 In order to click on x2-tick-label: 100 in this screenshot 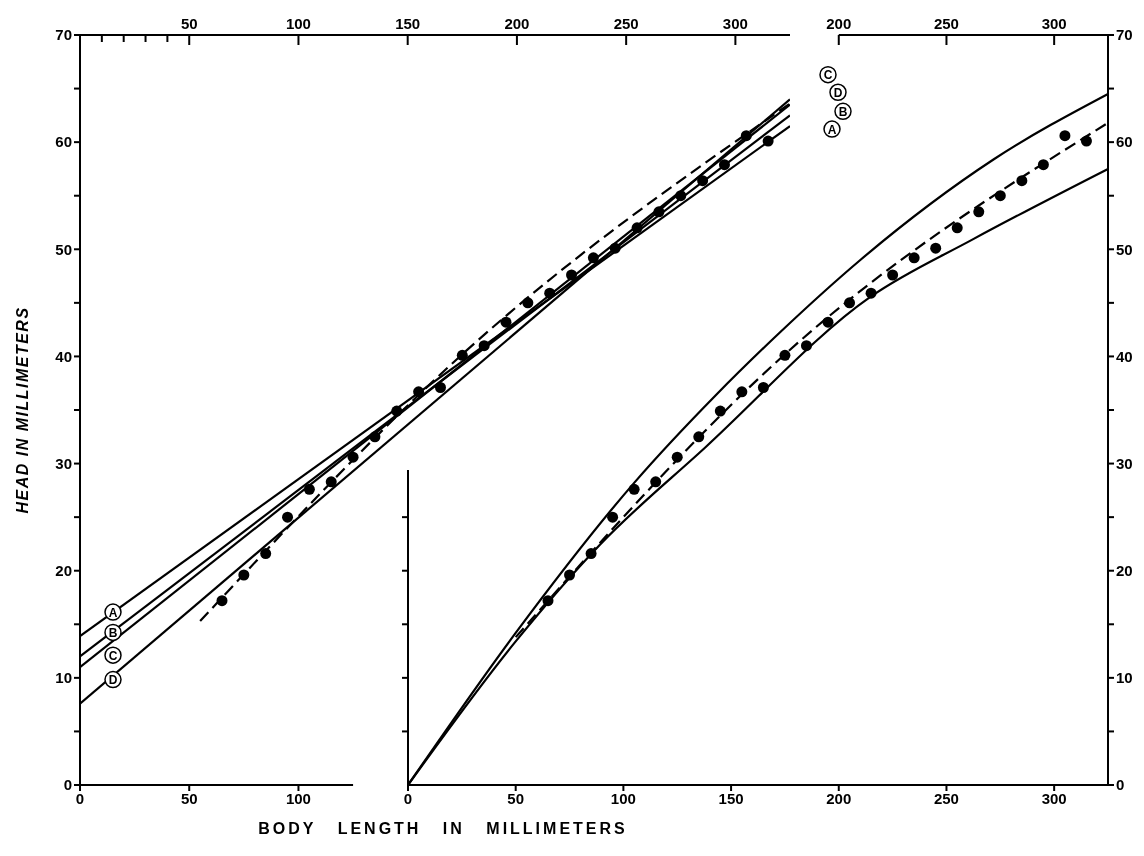, I will do `click(298, 23)`.